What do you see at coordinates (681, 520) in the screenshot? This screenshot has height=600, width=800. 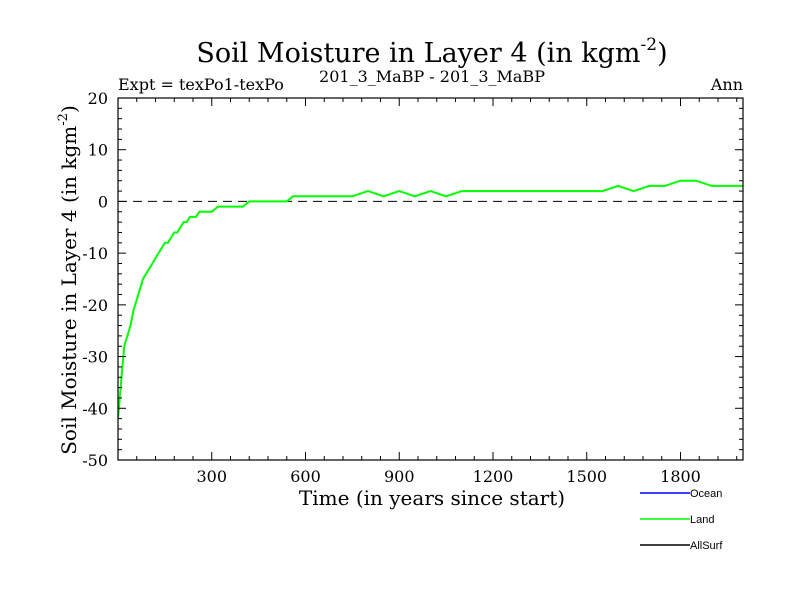 I see `legend: Ocean Land AllSurf` at bounding box center [681, 520].